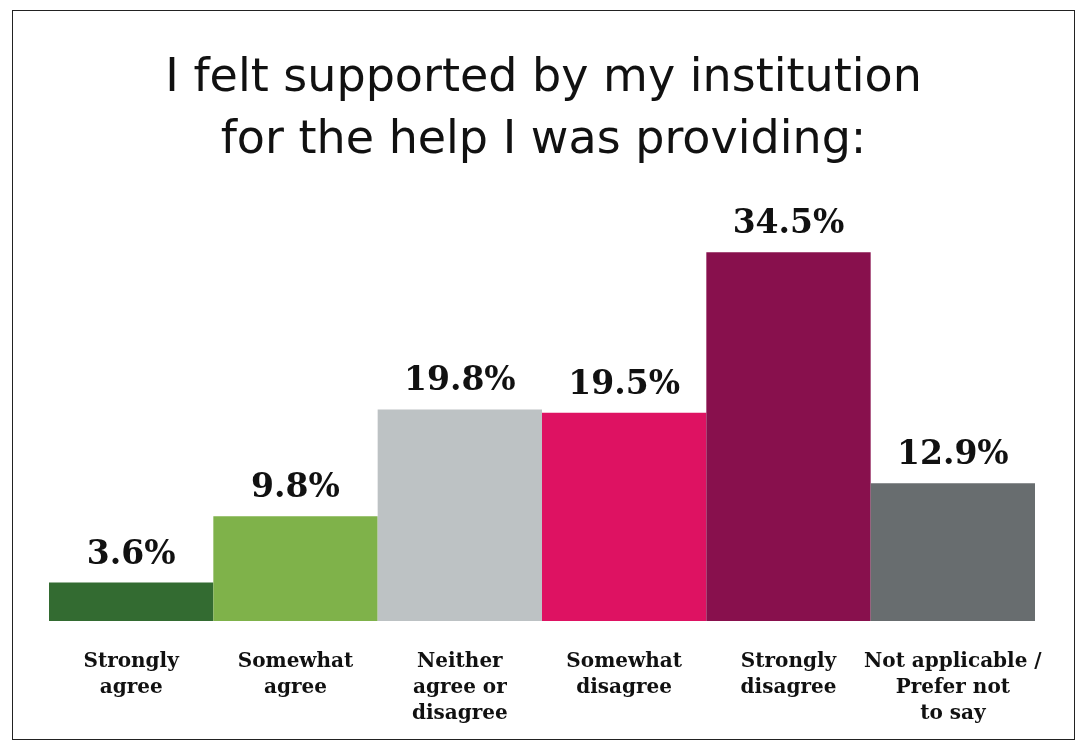 The image size is (1079, 742). Describe the element at coordinates (789, 673) in the screenshot. I see `x-tick-label: Strongly disagree` at that location.